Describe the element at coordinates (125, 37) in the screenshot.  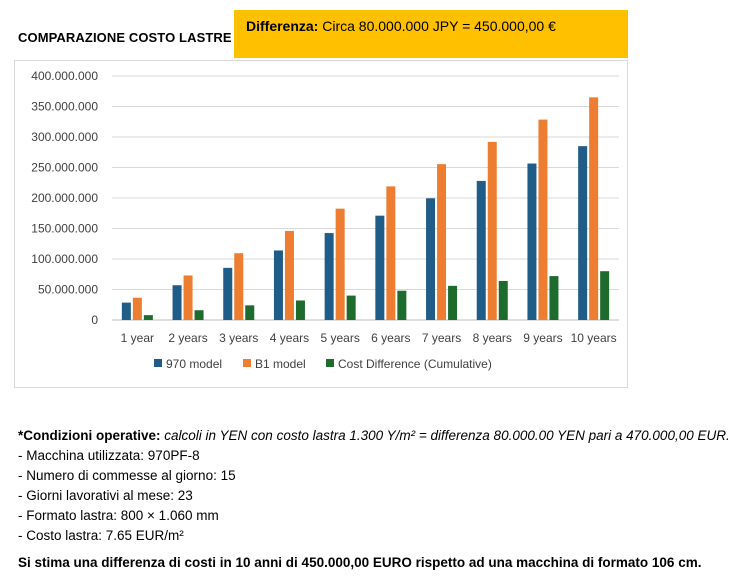
I see `page-title: COMPARAZIONE COSTO LASTRE` at that location.